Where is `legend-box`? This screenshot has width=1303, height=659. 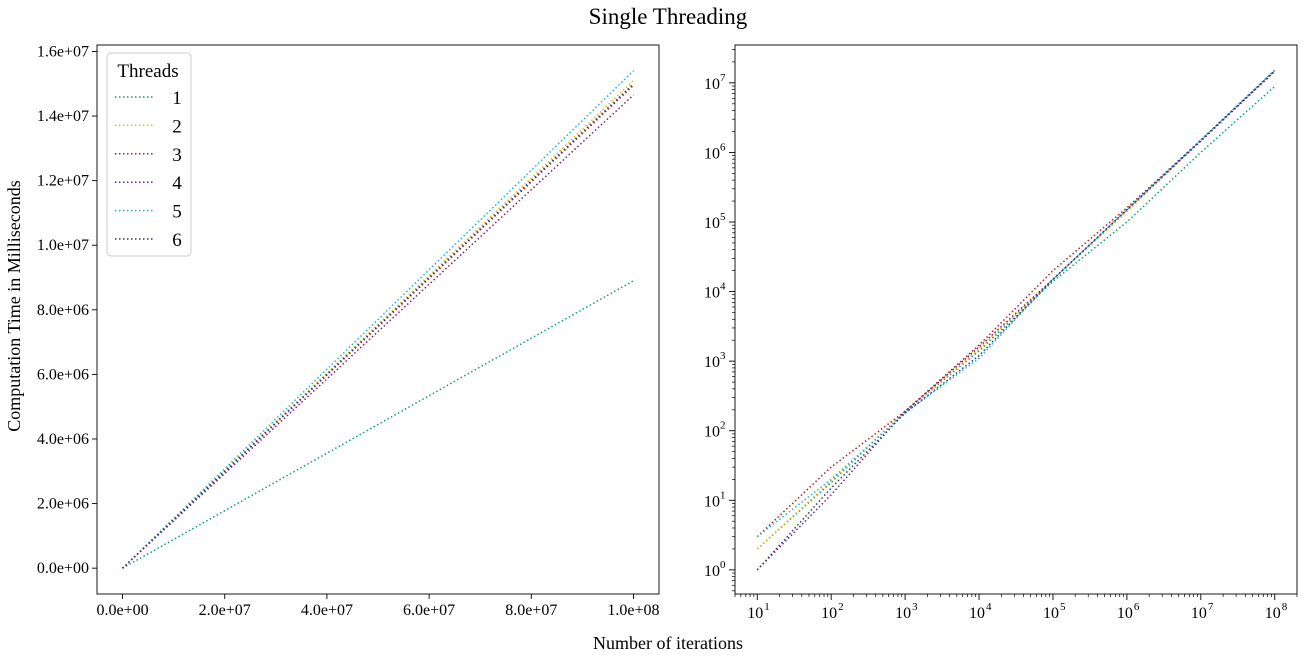 legend-box is located at coordinates (149, 154).